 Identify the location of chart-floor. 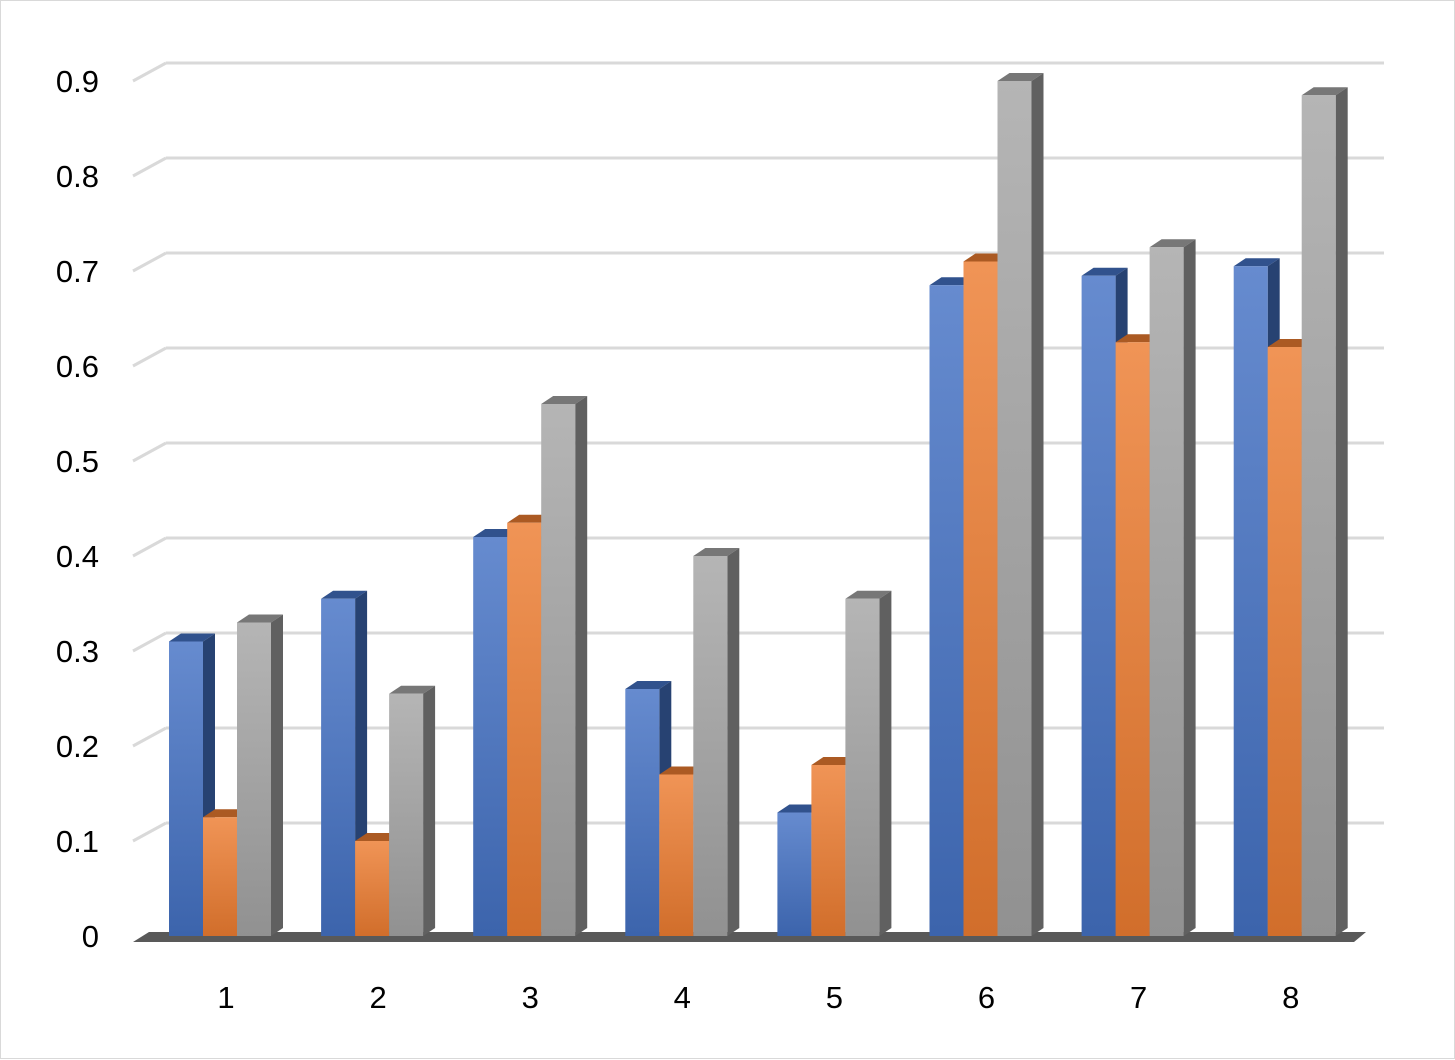
(749, 937).